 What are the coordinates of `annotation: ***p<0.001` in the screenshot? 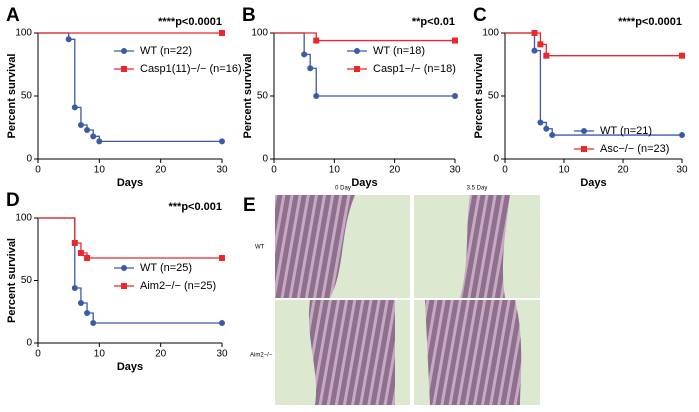 It's located at (195, 207).